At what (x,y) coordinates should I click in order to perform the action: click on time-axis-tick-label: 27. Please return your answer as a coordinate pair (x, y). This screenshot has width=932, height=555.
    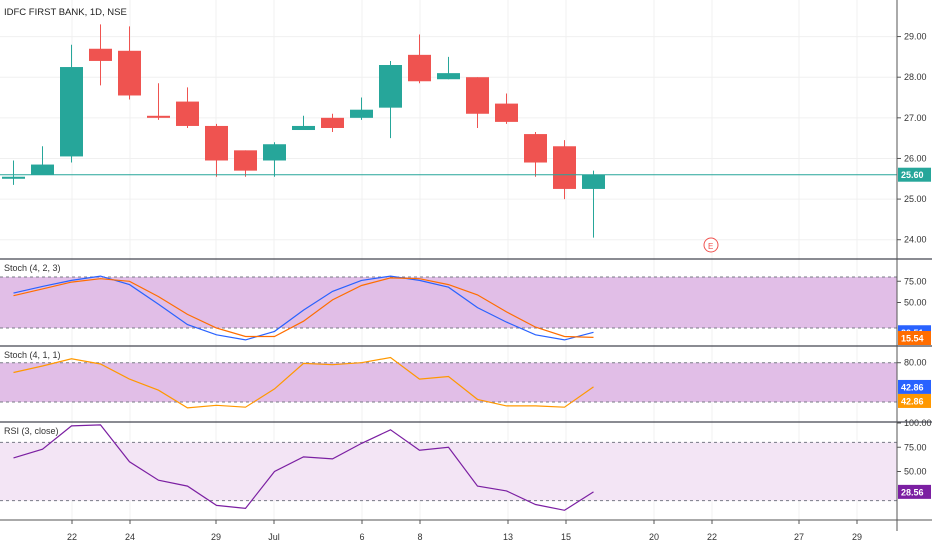
    Looking at the image, I should click on (799, 537).